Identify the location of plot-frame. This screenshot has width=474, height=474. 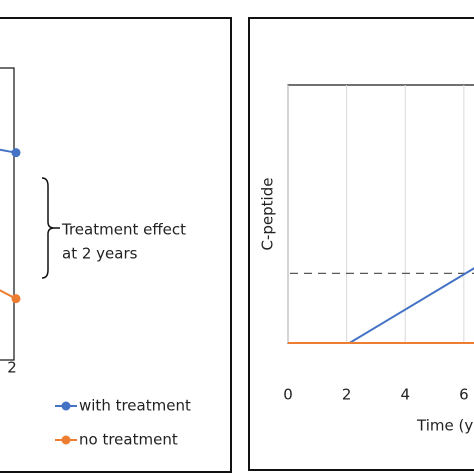
(7, 214).